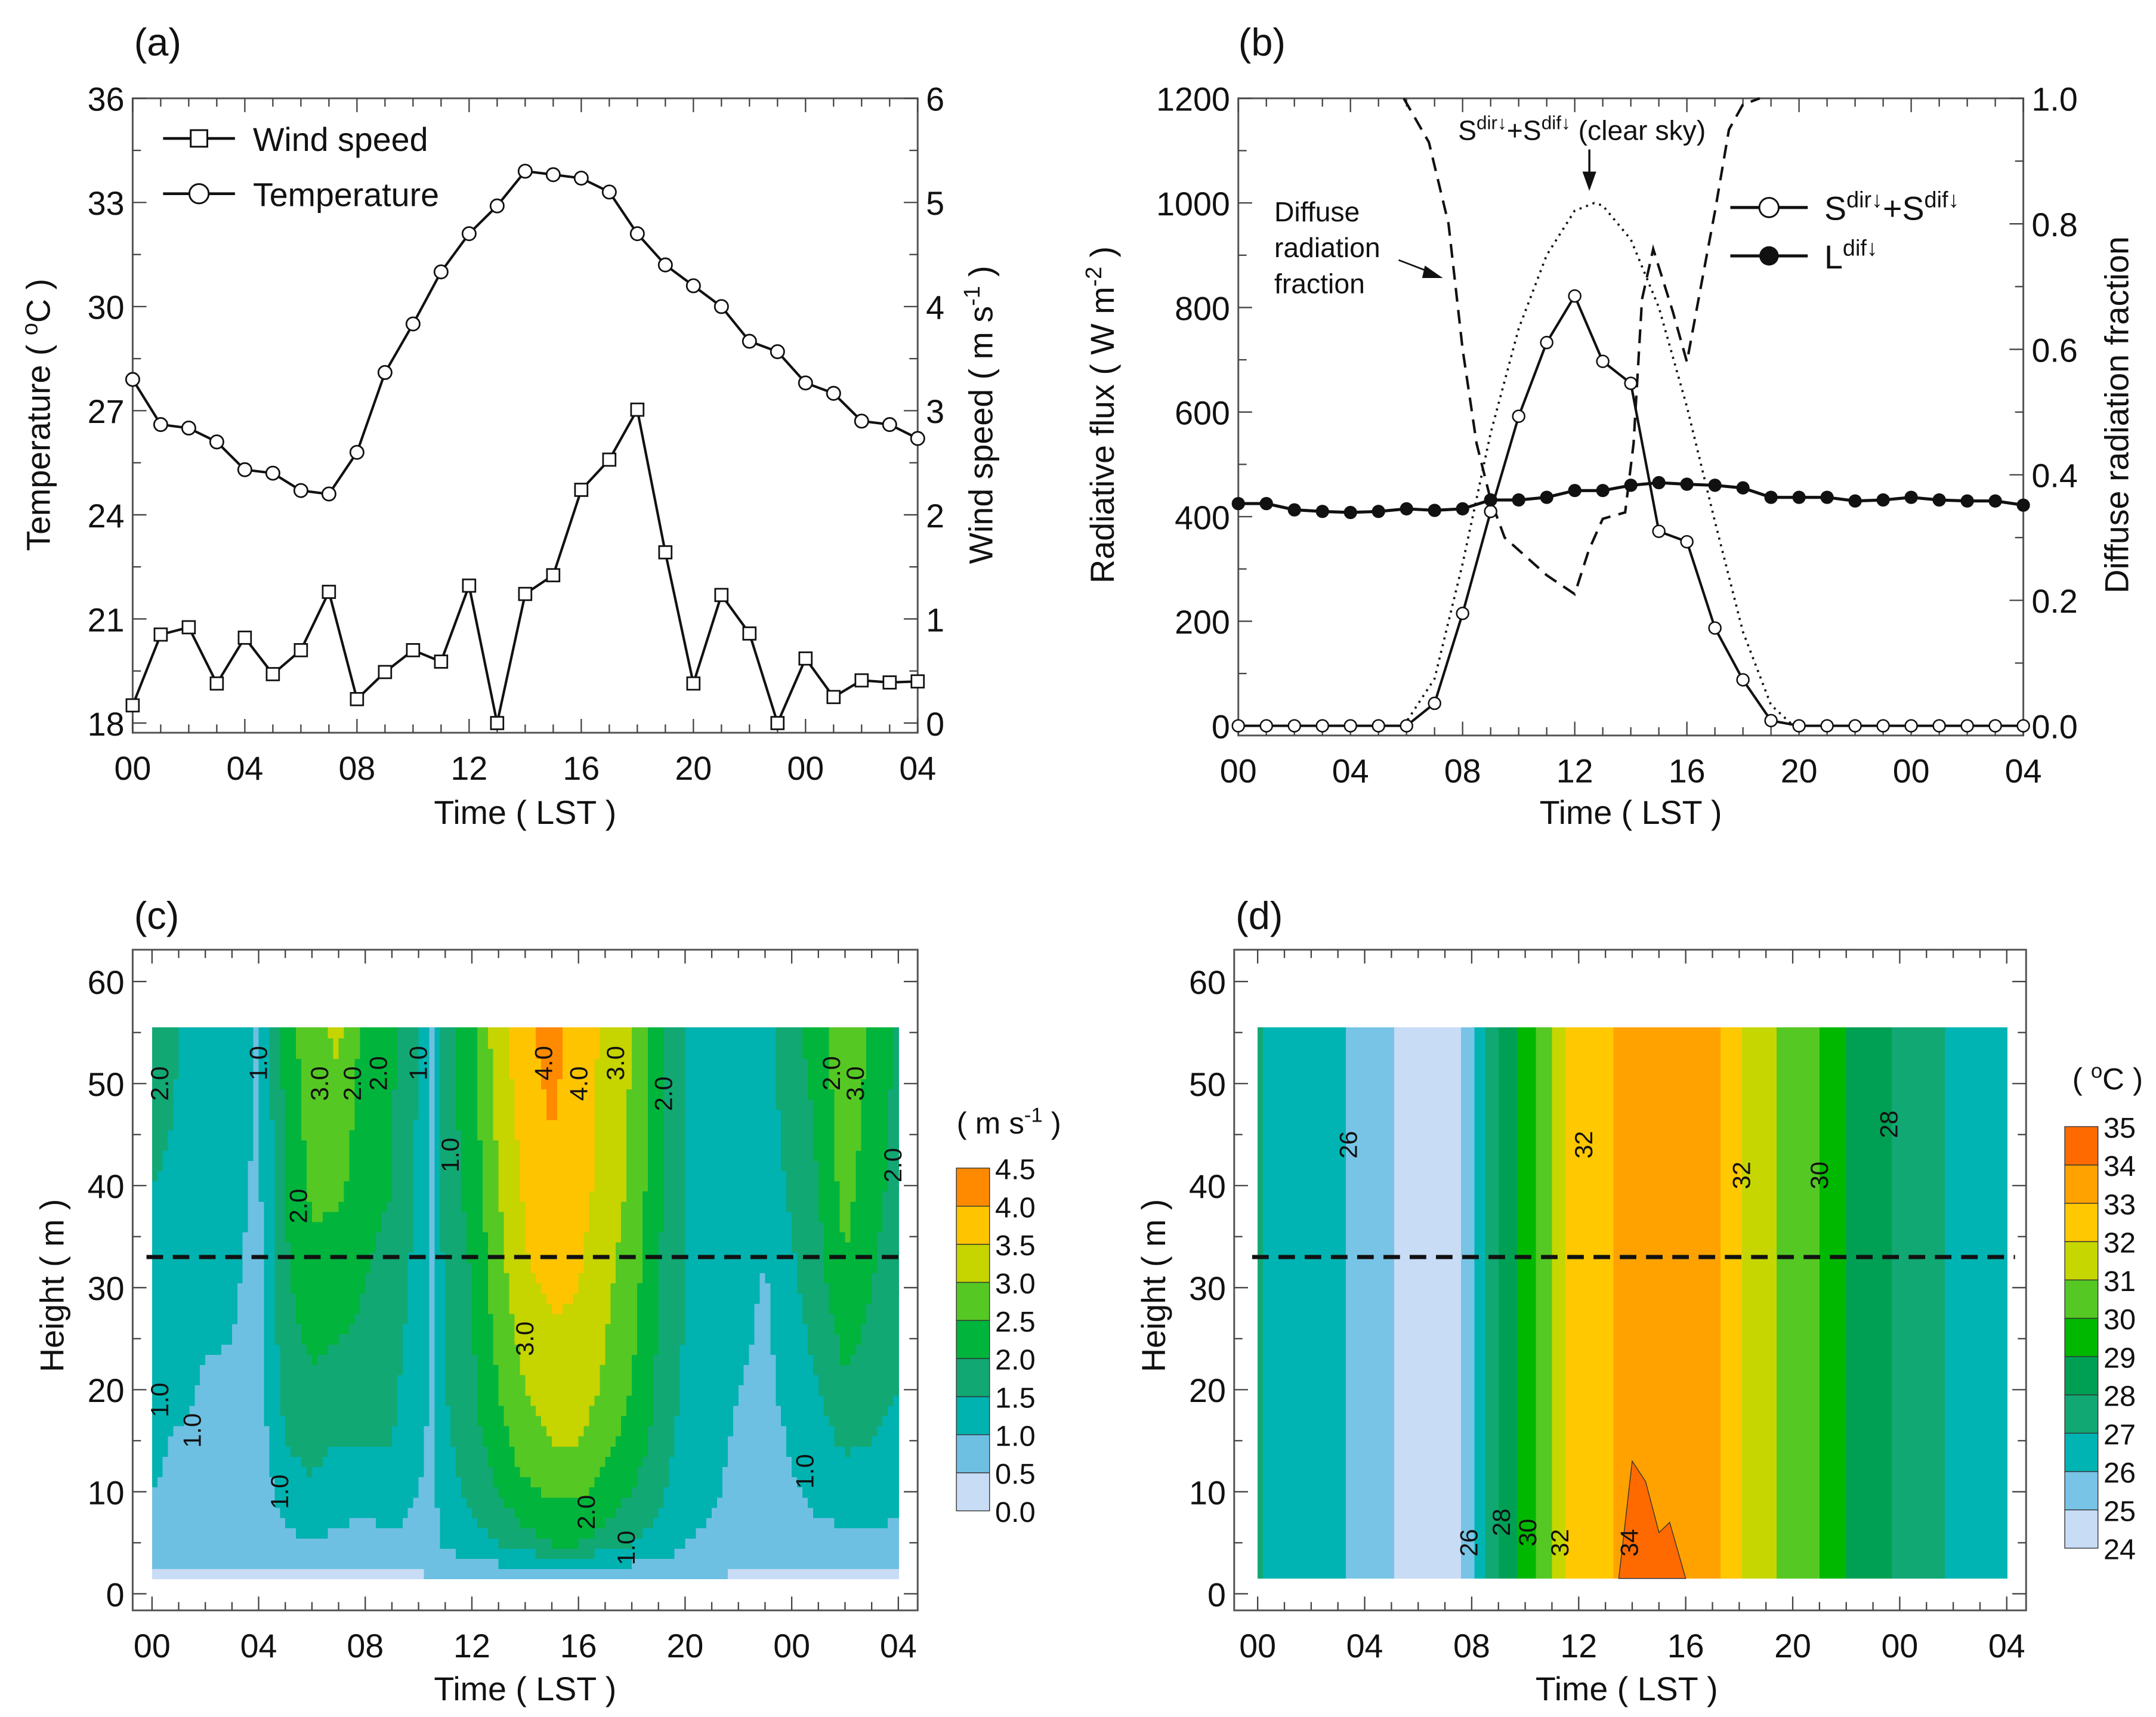  Describe the element at coordinates (805, 769) in the screenshot. I see `panel-a-x-tick-label: 00` at that location.